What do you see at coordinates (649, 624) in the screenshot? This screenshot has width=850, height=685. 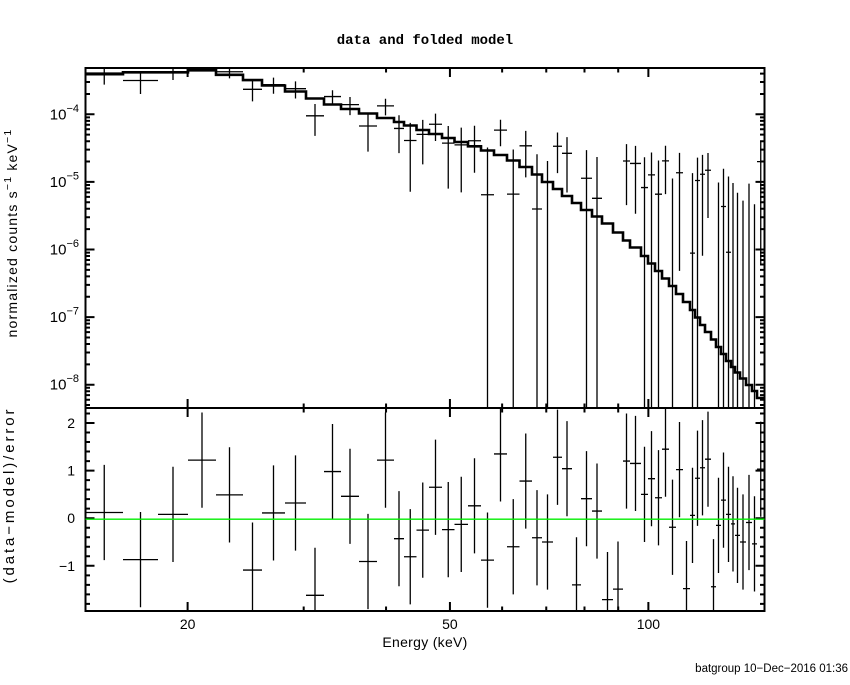 I see `svg-text: 100` at bounding box center [649, 624].